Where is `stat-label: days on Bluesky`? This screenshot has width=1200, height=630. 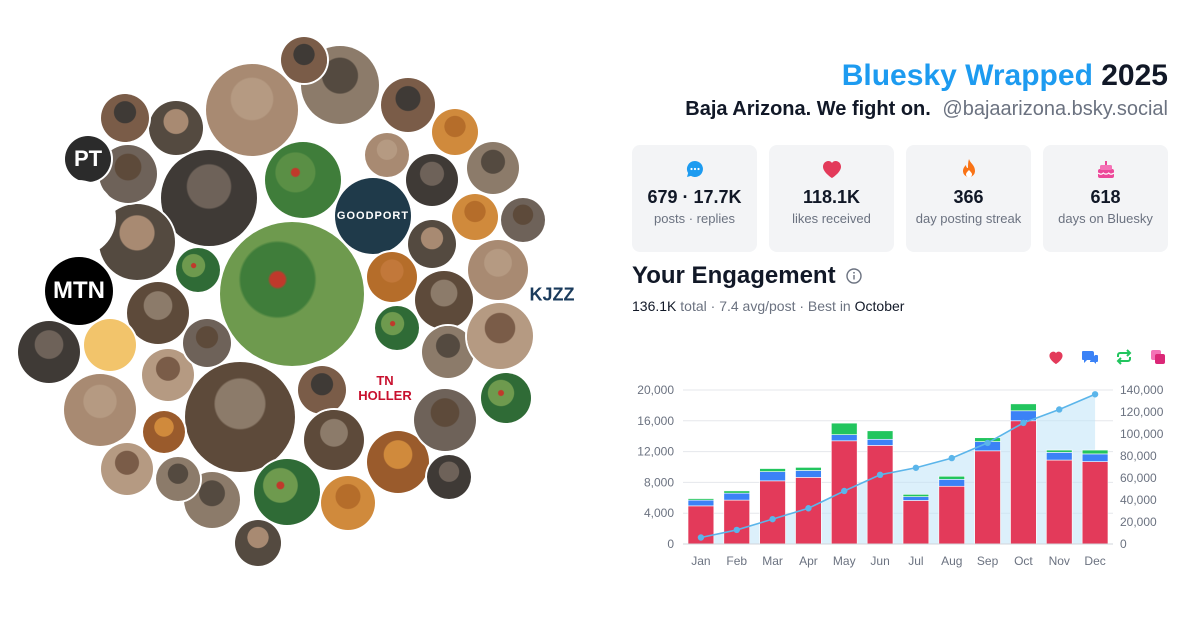 stat-label: days on Bluesky is located at coordinates (1105, 218).